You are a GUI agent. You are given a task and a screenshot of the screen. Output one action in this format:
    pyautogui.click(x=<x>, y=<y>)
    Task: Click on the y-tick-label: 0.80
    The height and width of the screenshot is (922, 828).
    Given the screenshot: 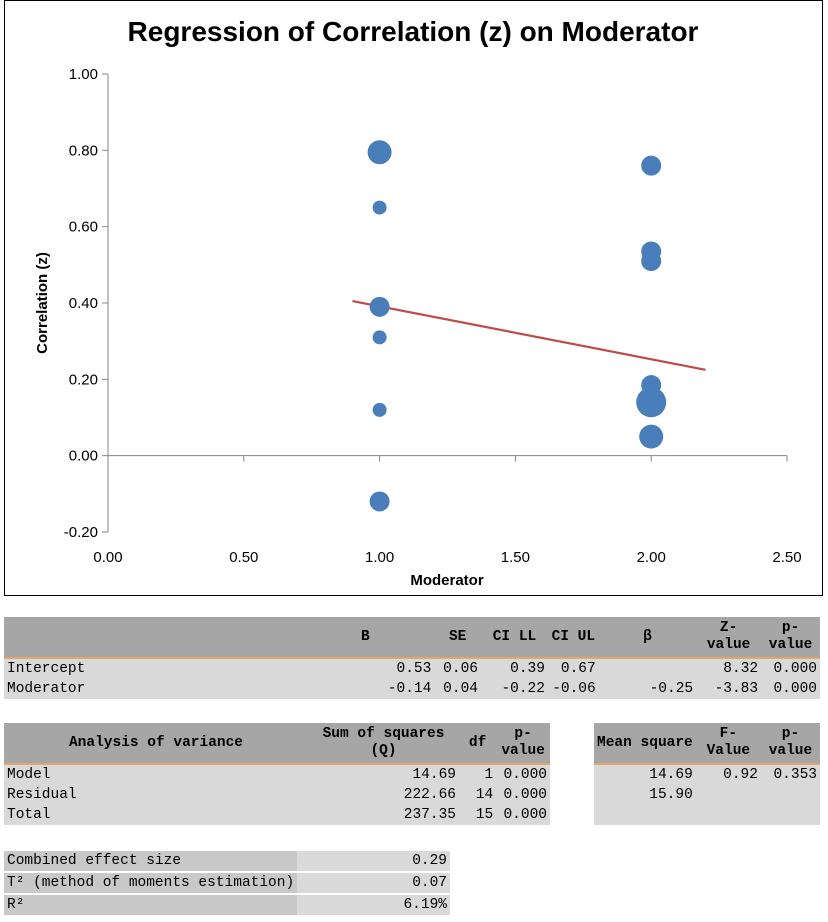 What is the action you would take?
    pyautogui.click(x=83, y=150)
    